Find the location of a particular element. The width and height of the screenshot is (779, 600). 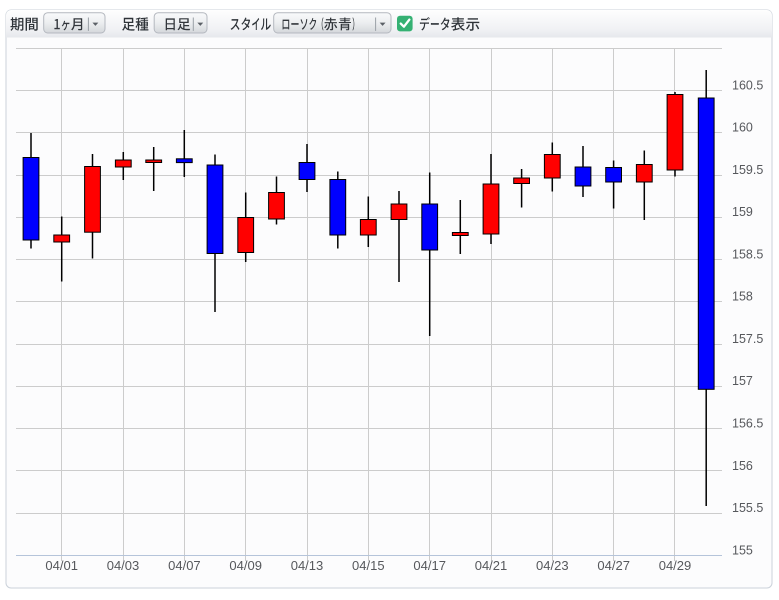

svg-text: 155.5 is located at coordinates (747, 508).